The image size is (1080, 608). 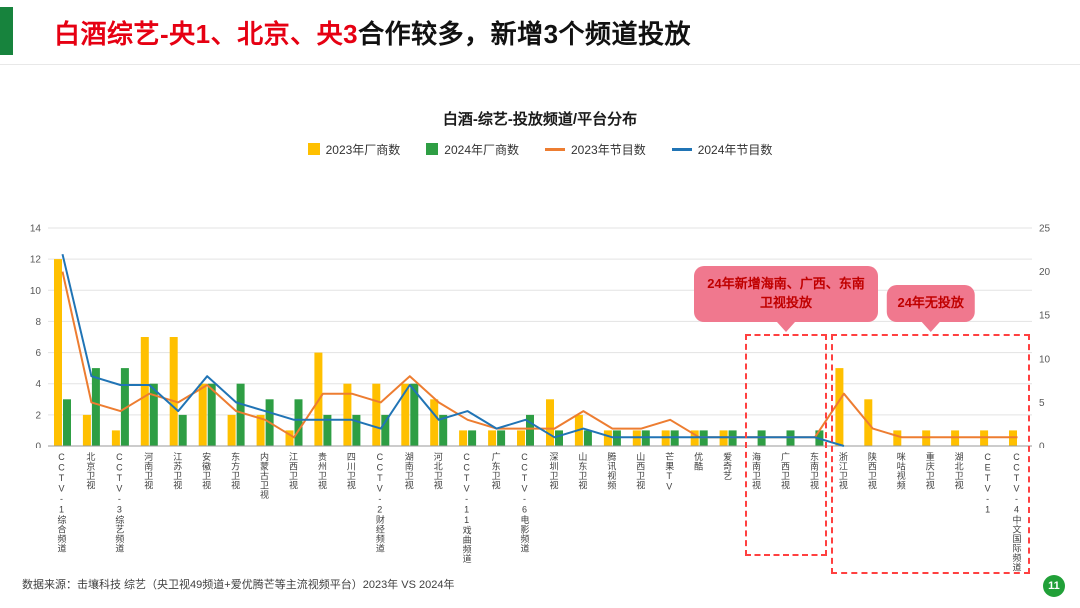 I want to click on x-axis-label: CCTV-6电影频道, so click(x=524, y=502).